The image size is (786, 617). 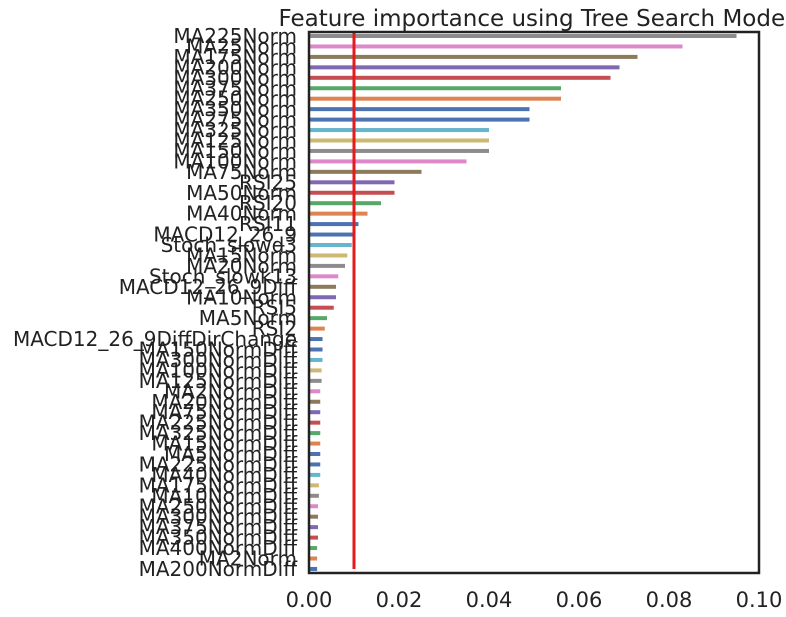 I want to click on y-tick-label-37: MA225NormDiff, so click(x=219, y=423).